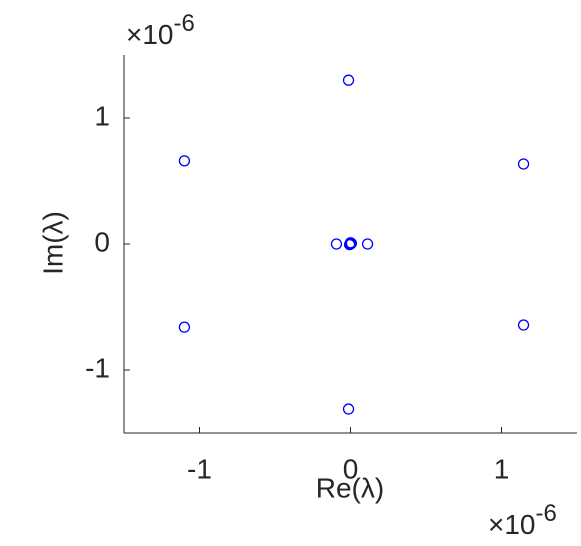 The image size is (581, 546). I want to click on x-multiplier: ×10⁻⁶, so click(522, 520).